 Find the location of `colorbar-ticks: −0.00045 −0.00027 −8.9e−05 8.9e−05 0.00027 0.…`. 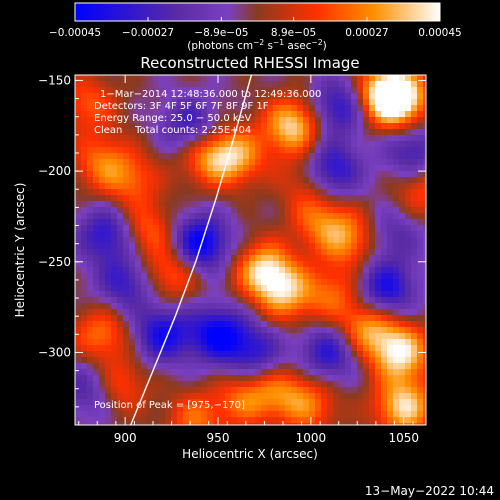

colorbar-ticks: −0.00045 −0.00027 −8.9e−05 8.9e−05 0.00027 0.… is located at coordinates (255, 28).